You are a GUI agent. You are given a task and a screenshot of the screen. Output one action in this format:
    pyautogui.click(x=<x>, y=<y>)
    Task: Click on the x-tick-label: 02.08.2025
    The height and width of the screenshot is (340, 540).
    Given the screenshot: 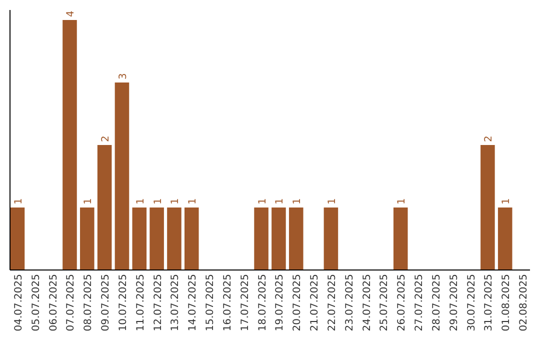 What is the action you would take?
    pyautogui.click(x=524, y=303)
    